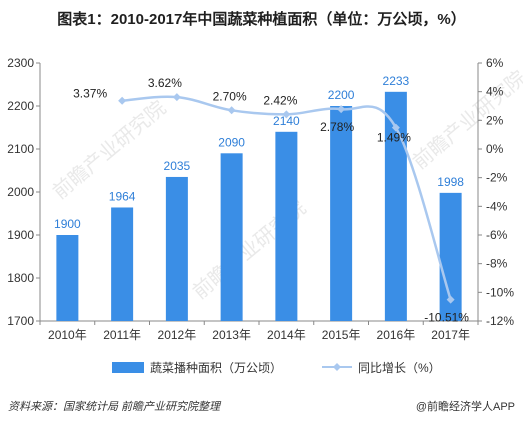 The image size is (523, 422). I want to click on growth-value-label: 2.70%, so click(230, 96).